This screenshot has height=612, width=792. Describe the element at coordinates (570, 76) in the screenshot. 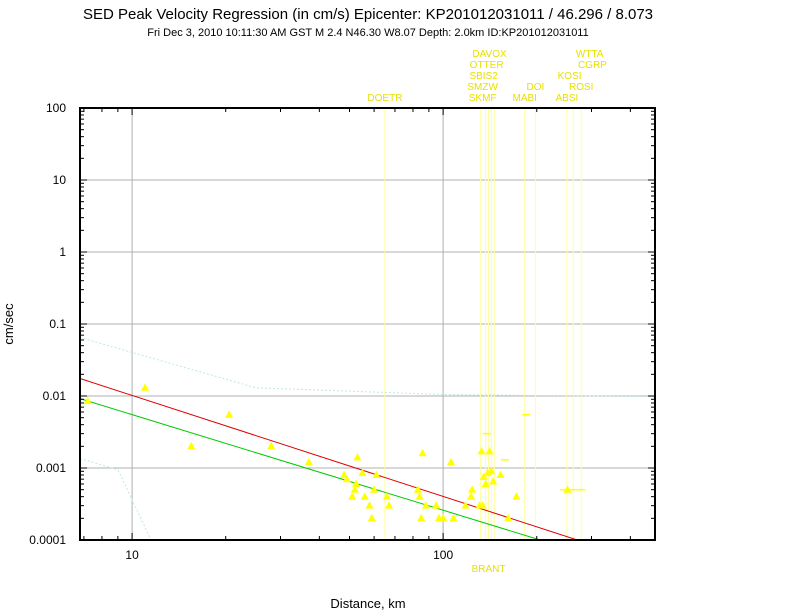

I see `station-label: KOSI` at that location.